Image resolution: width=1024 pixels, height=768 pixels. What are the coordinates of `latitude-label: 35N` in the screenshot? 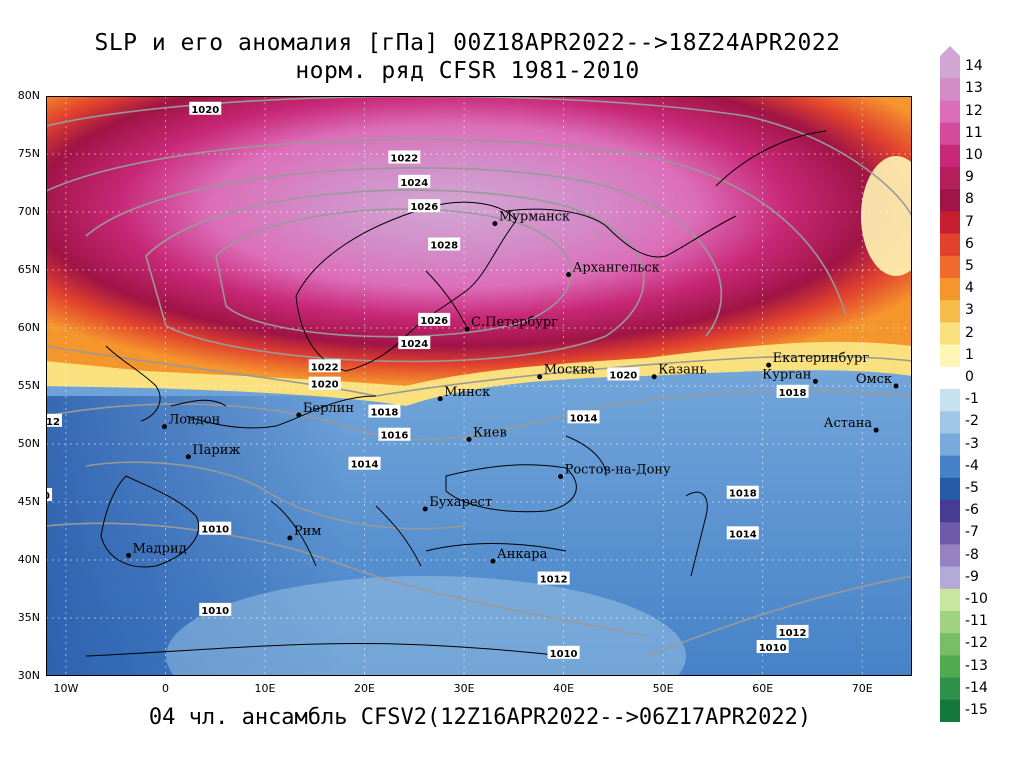 It's located at (28, 617).